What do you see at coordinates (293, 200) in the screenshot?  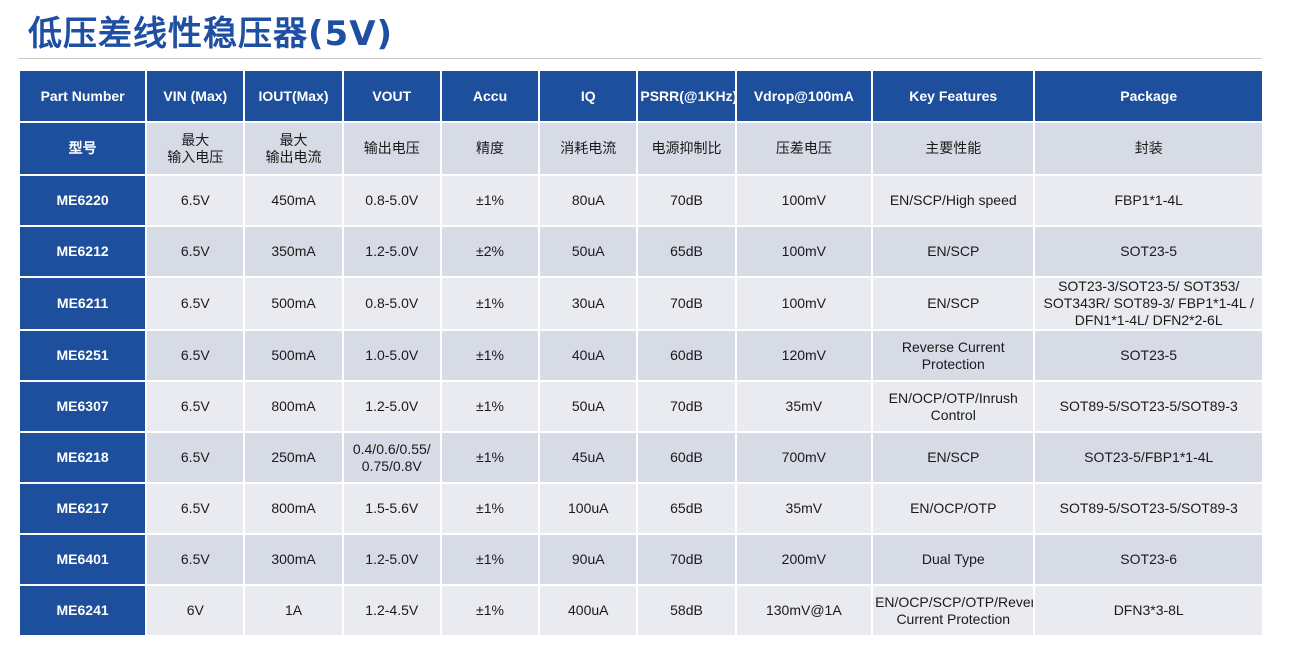 I see `table-cell: 450mA` at bounding box center [293, 200].